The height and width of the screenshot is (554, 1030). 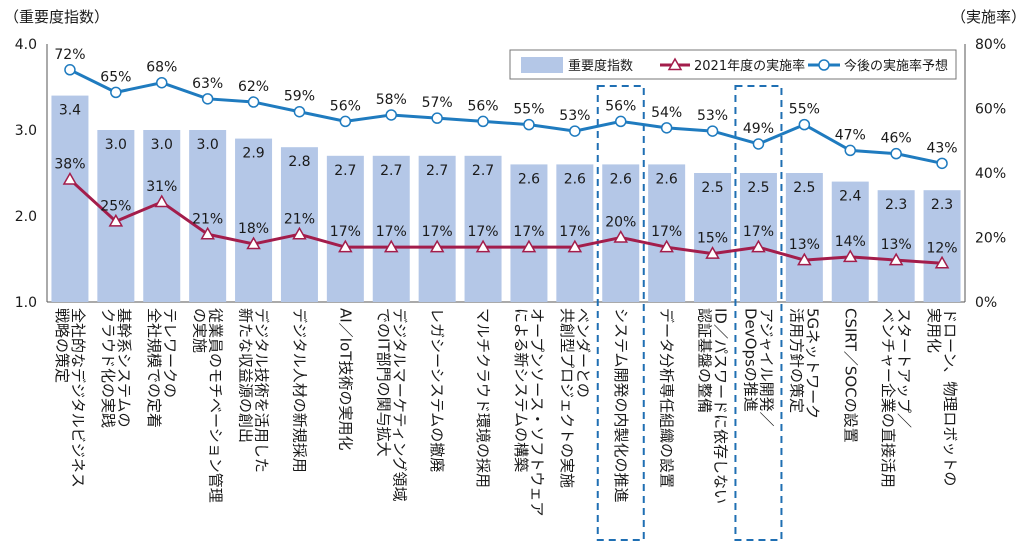 I want to click on future-rate-label: 62%, so click(x=253, y=87).